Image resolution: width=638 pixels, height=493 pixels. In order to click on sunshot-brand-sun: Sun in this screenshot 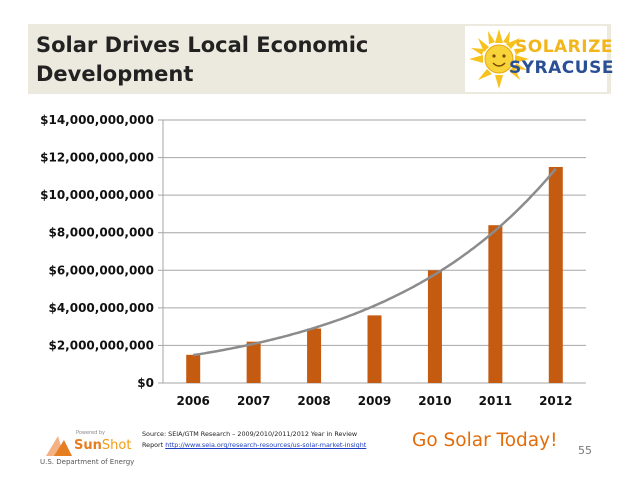, I will do `click(88, 445)`.